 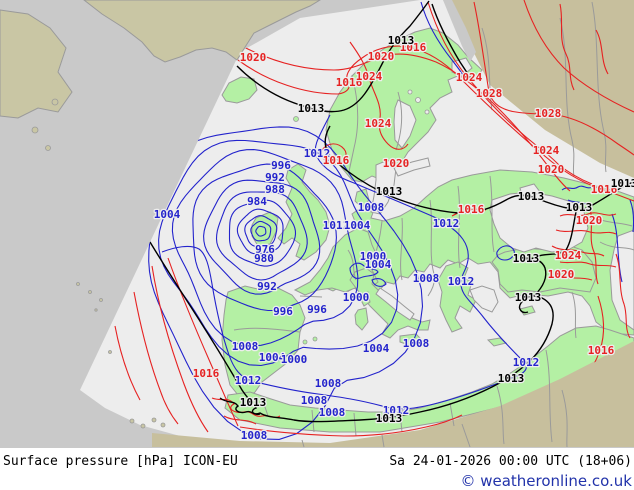 I want to click on isobar-label: 976, so click(x=265, y=249).